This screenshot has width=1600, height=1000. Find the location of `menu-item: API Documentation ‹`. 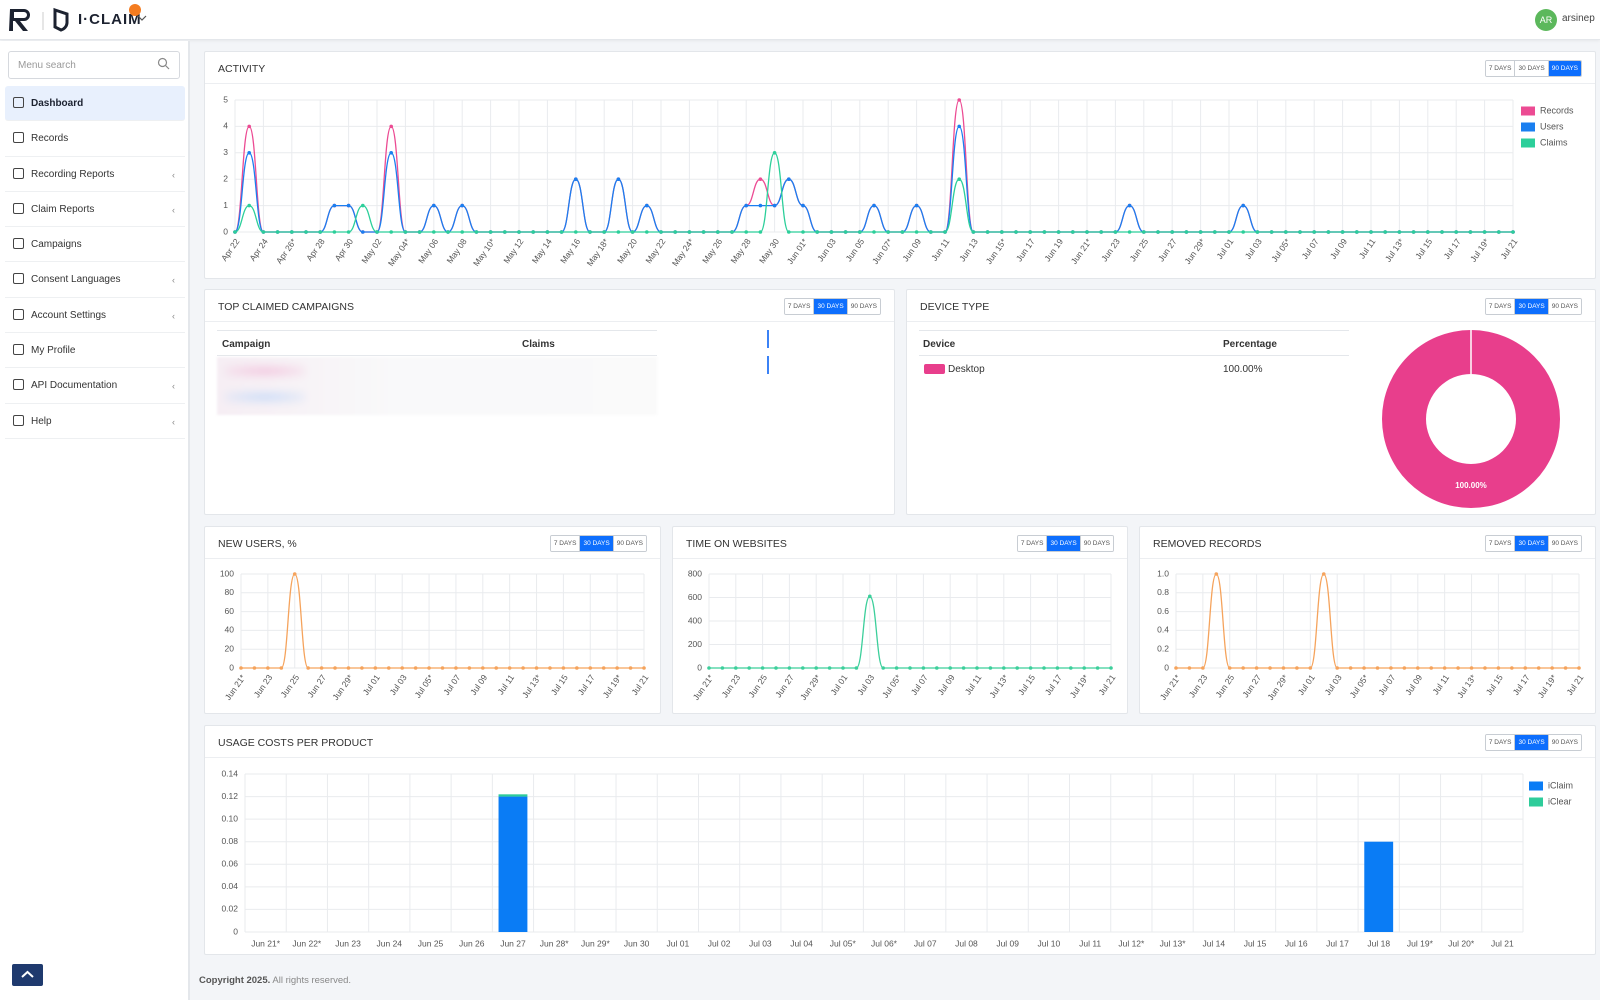

menu-item: API Documentation ‹ is located at coordinates (95, 386).